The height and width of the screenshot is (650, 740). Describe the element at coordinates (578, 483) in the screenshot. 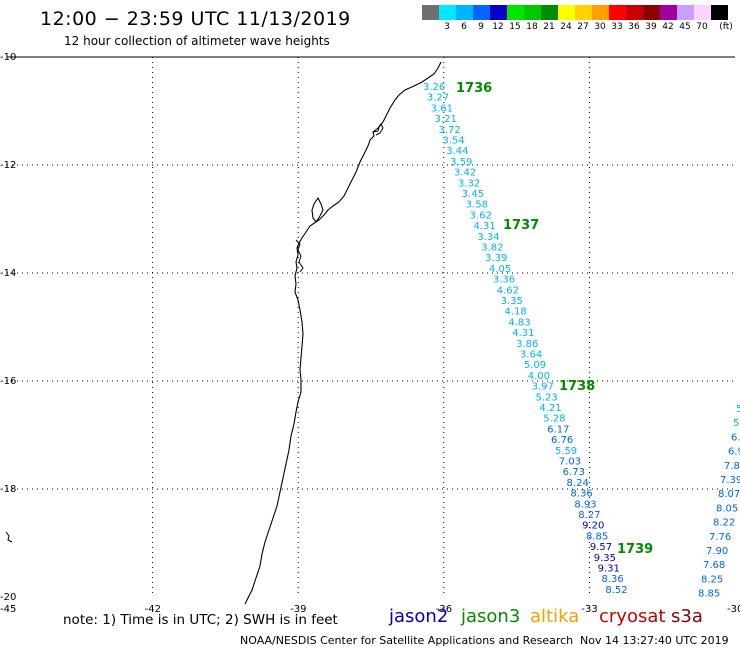

I see `swh-value-label: 8.24` at that location.